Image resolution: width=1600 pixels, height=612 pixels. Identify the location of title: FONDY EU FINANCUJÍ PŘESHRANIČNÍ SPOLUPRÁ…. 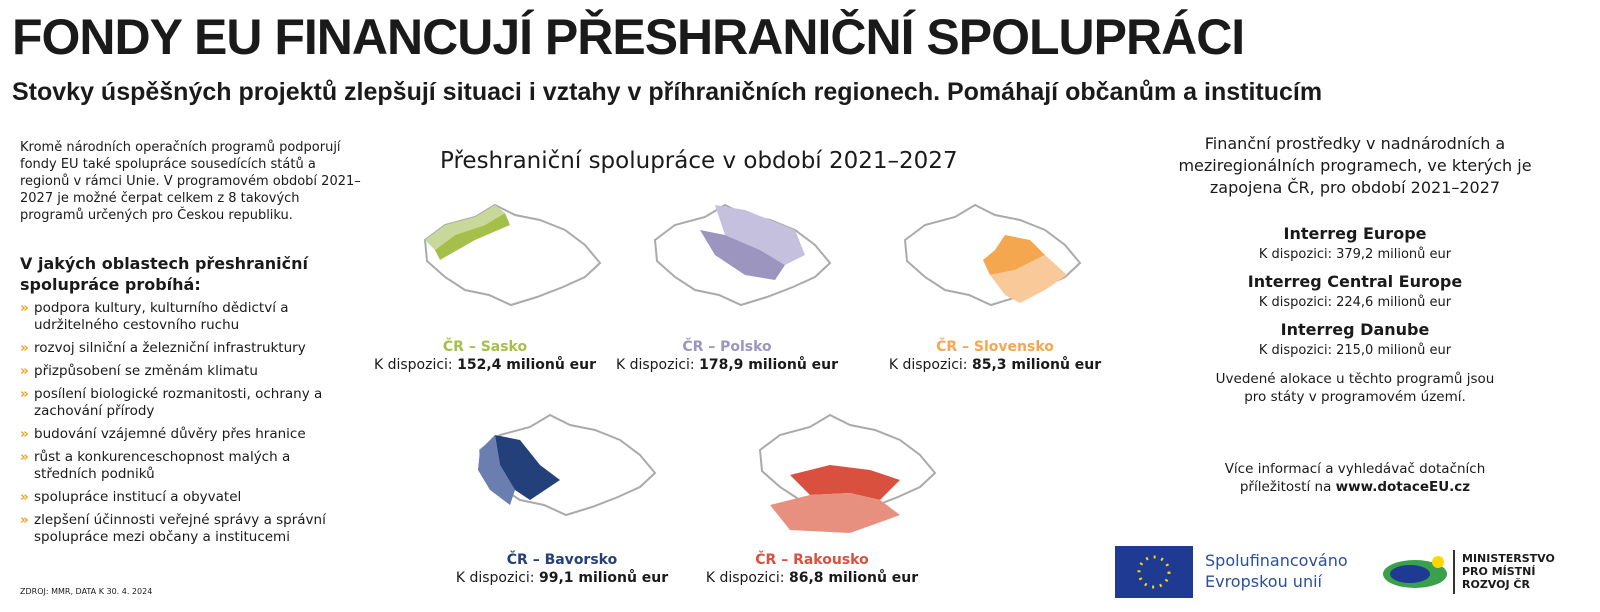
(628, 37).